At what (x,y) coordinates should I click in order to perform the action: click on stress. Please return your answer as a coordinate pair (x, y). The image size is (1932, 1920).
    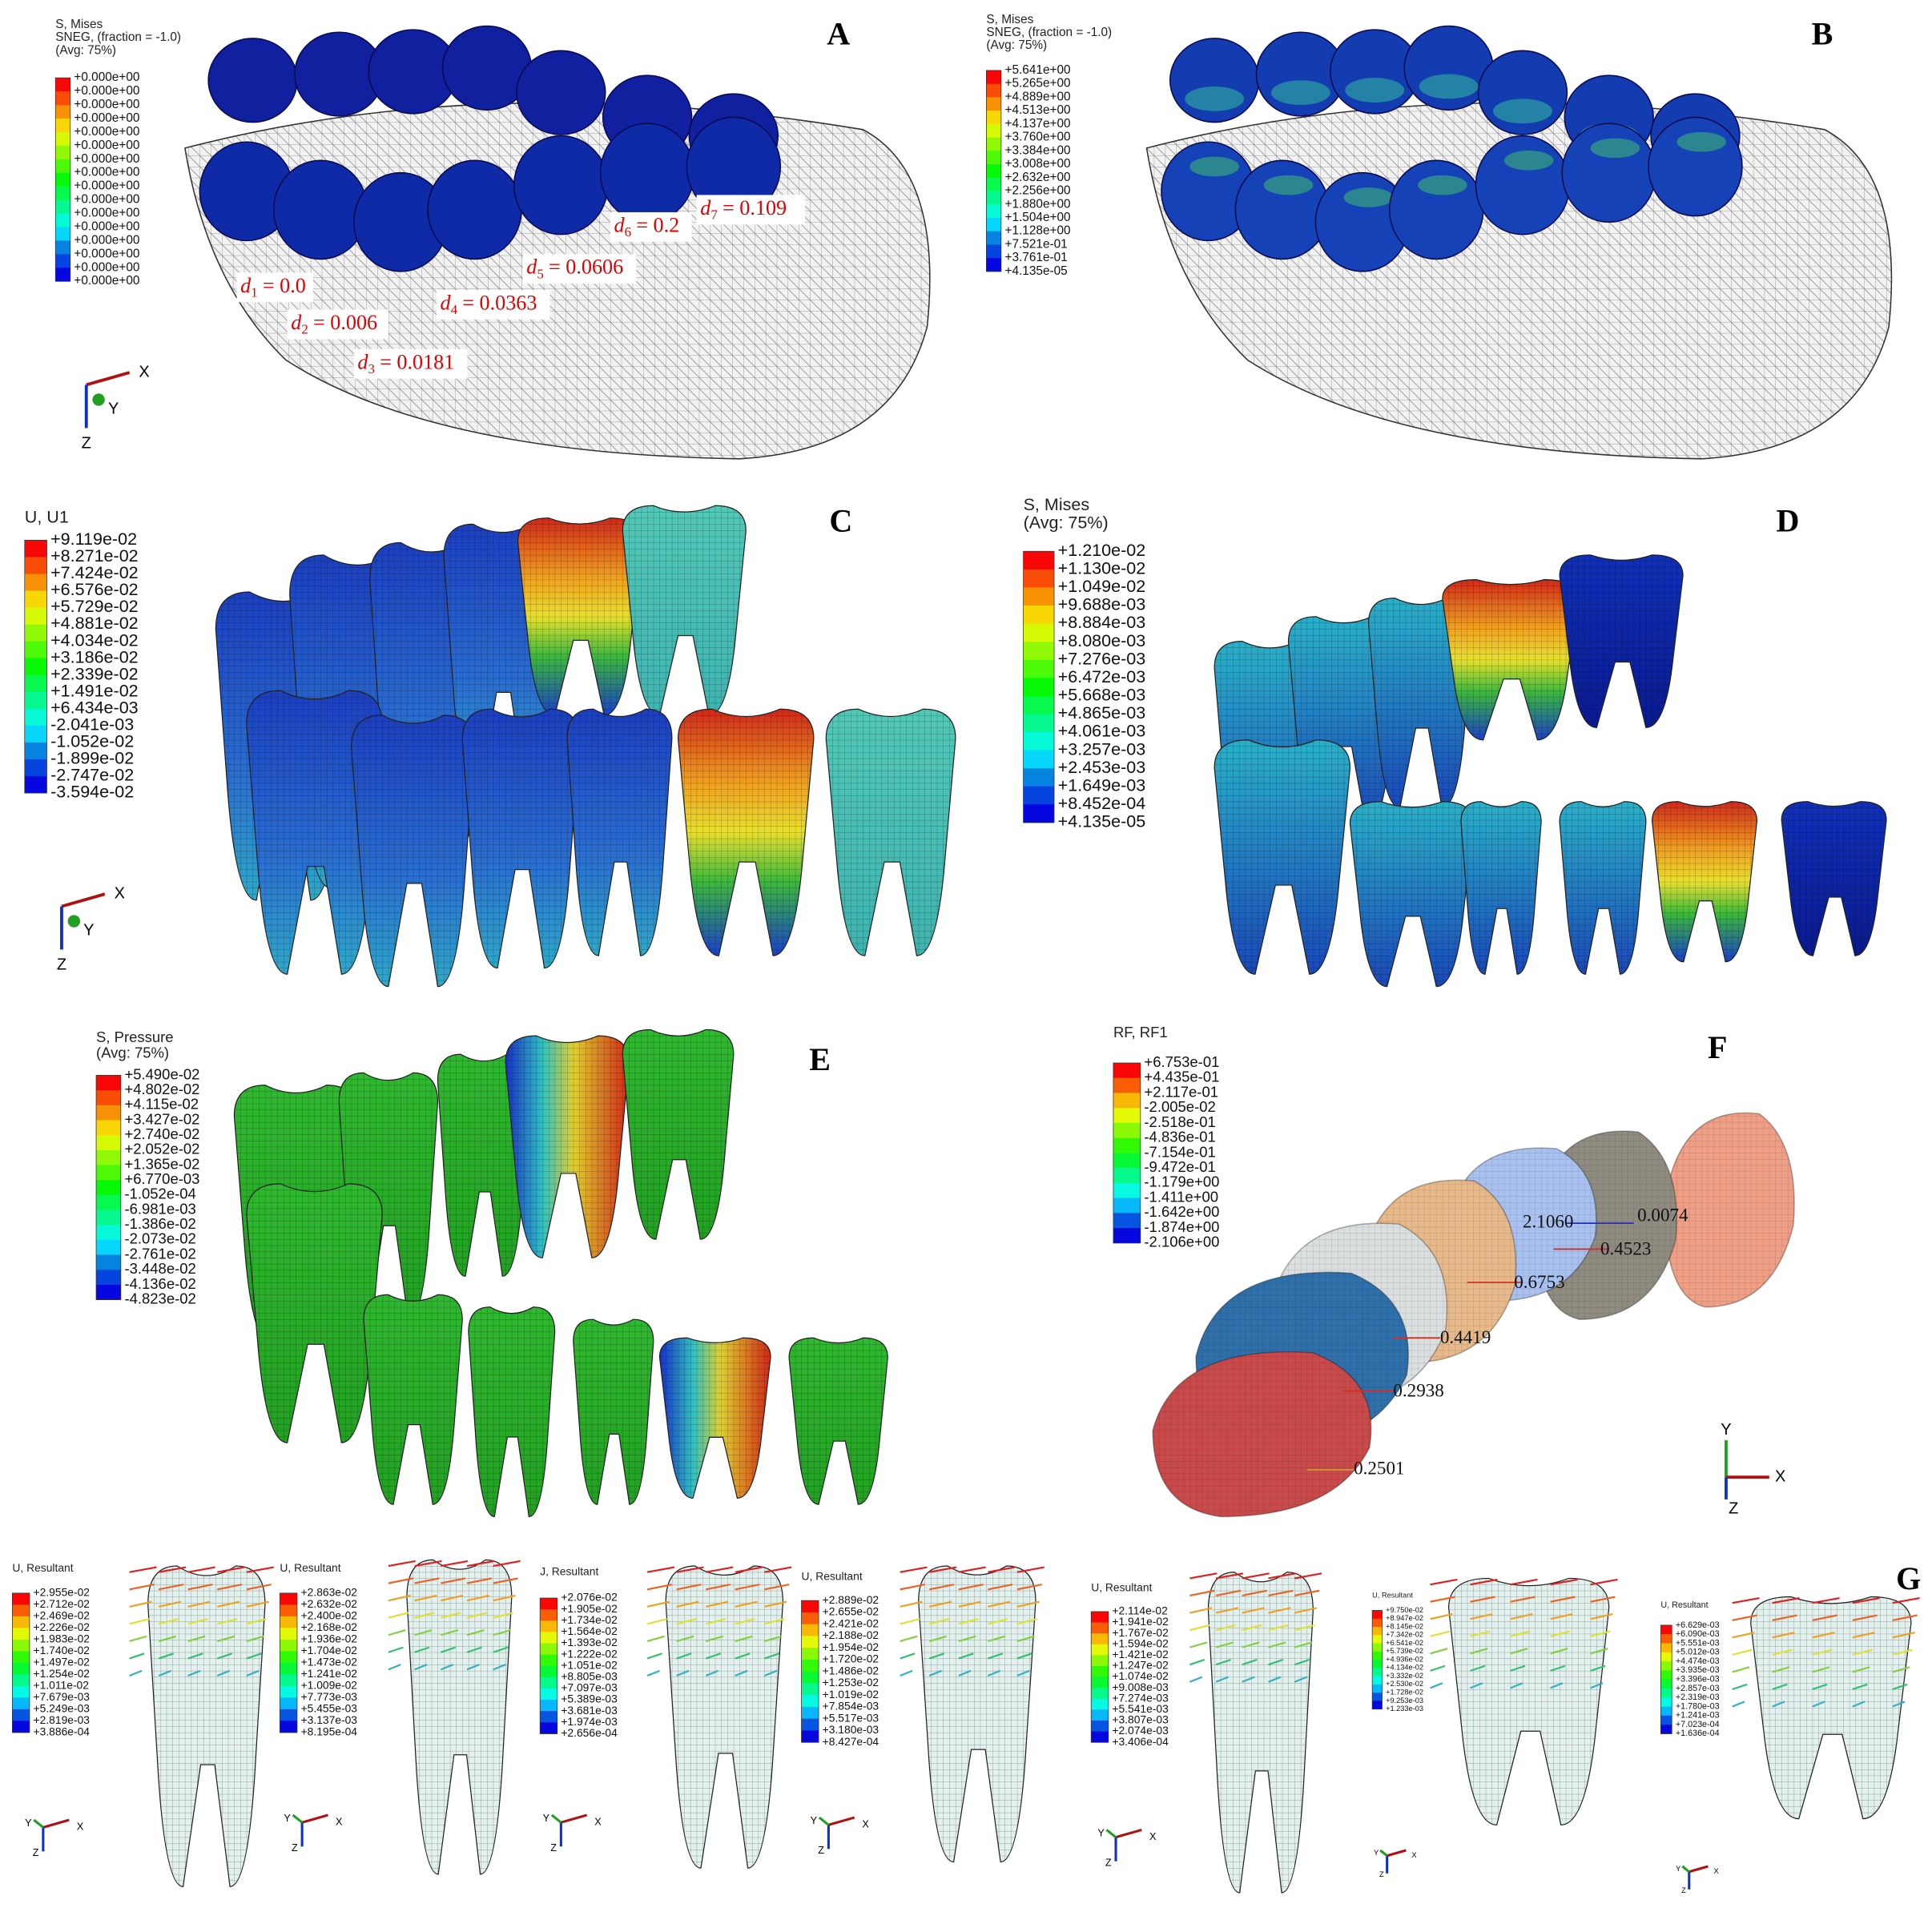
    Looking at the image, I should click on (1449, 86).